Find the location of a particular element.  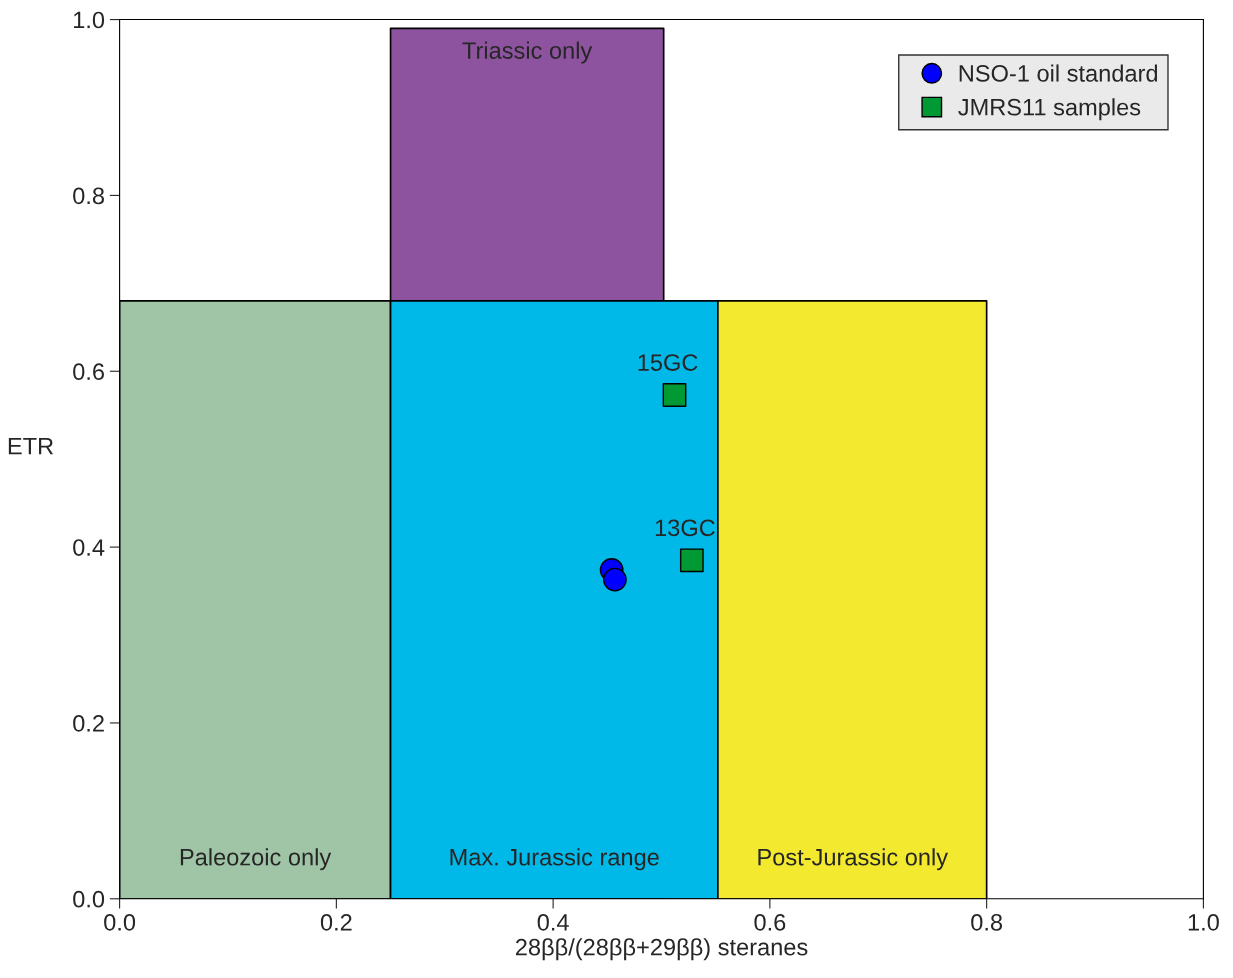

x-tick-label: 0.6 is located at coordinates (770, 922).